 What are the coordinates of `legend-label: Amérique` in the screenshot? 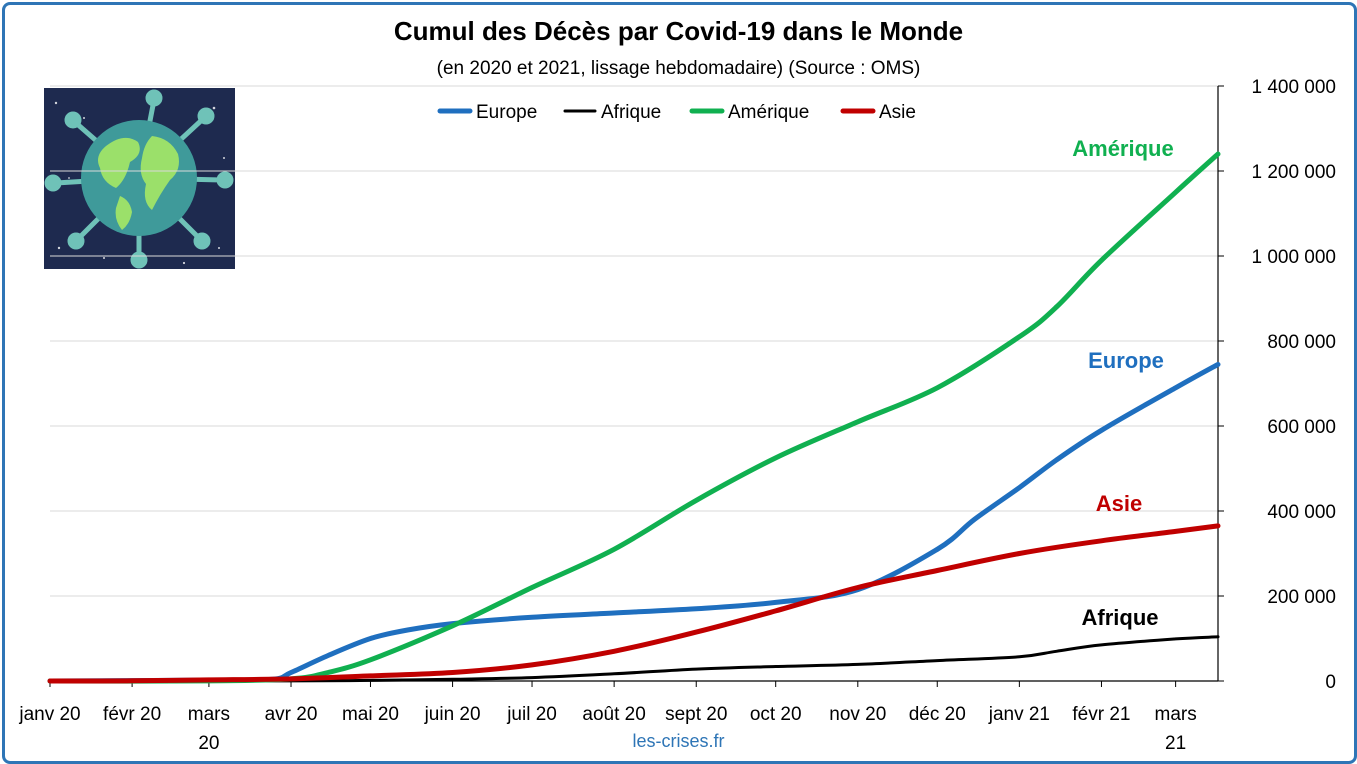 It's located at (768, 112).